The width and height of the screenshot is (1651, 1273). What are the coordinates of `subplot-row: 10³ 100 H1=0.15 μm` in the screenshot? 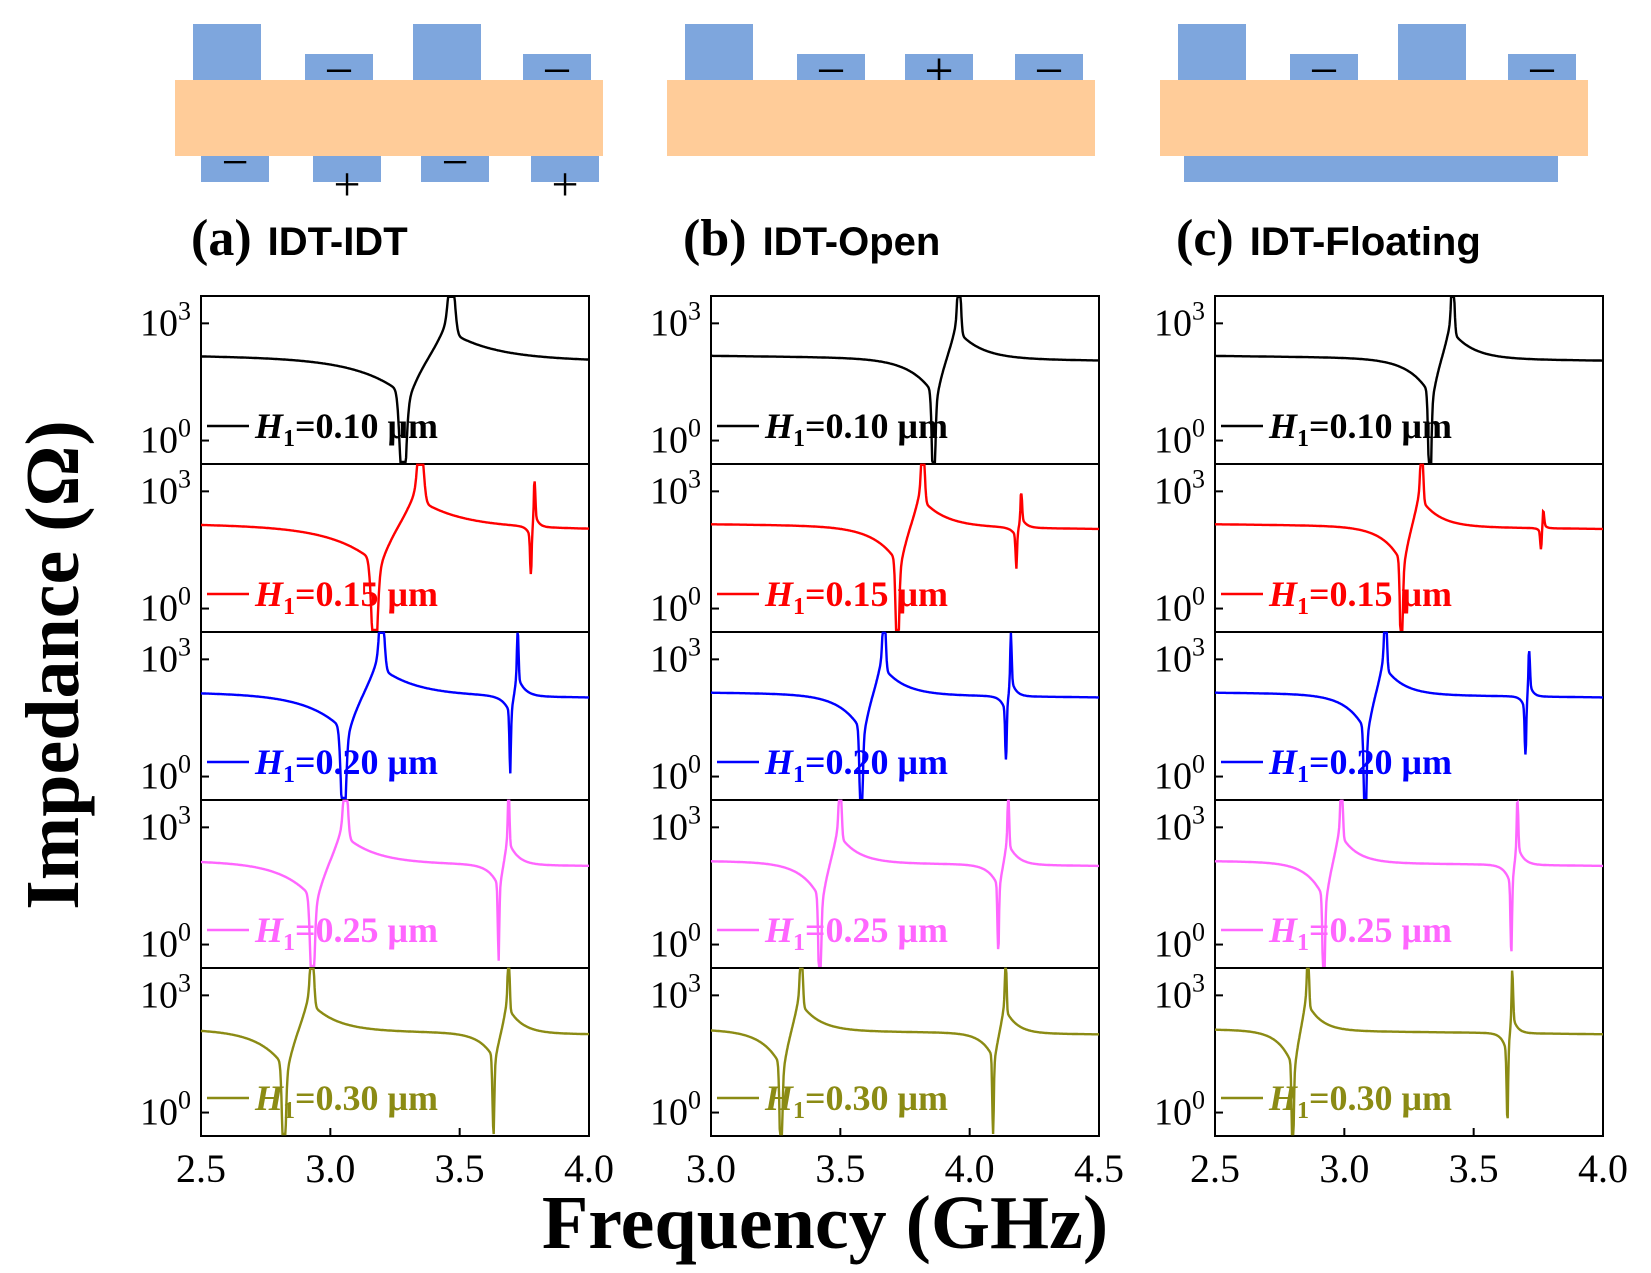 It's located at (875, 548).